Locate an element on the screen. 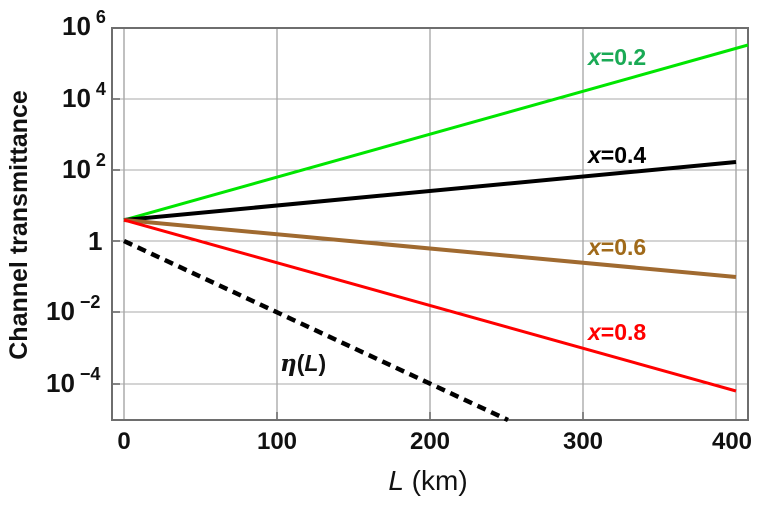 Image resolution: width=764 pixels, height=511 pixels. svg-text:10−4: 10 −4 is located at coordinates (73, 381).